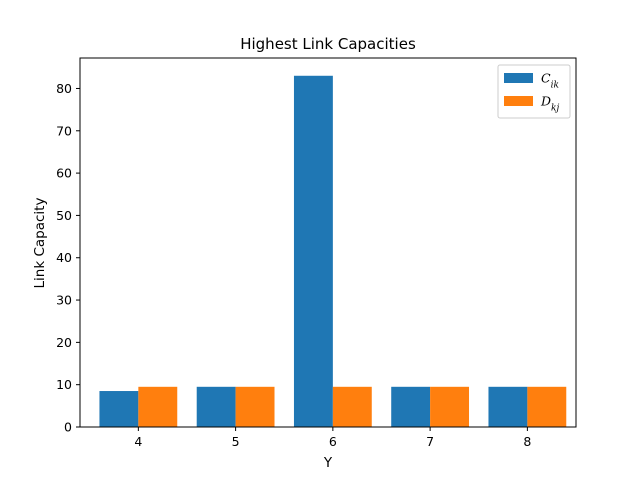 This screenshot has width=640, height=480. Describe the element at coordinates (328, 463) in the screenshot. I see `x-axis-label: Y` at that location.